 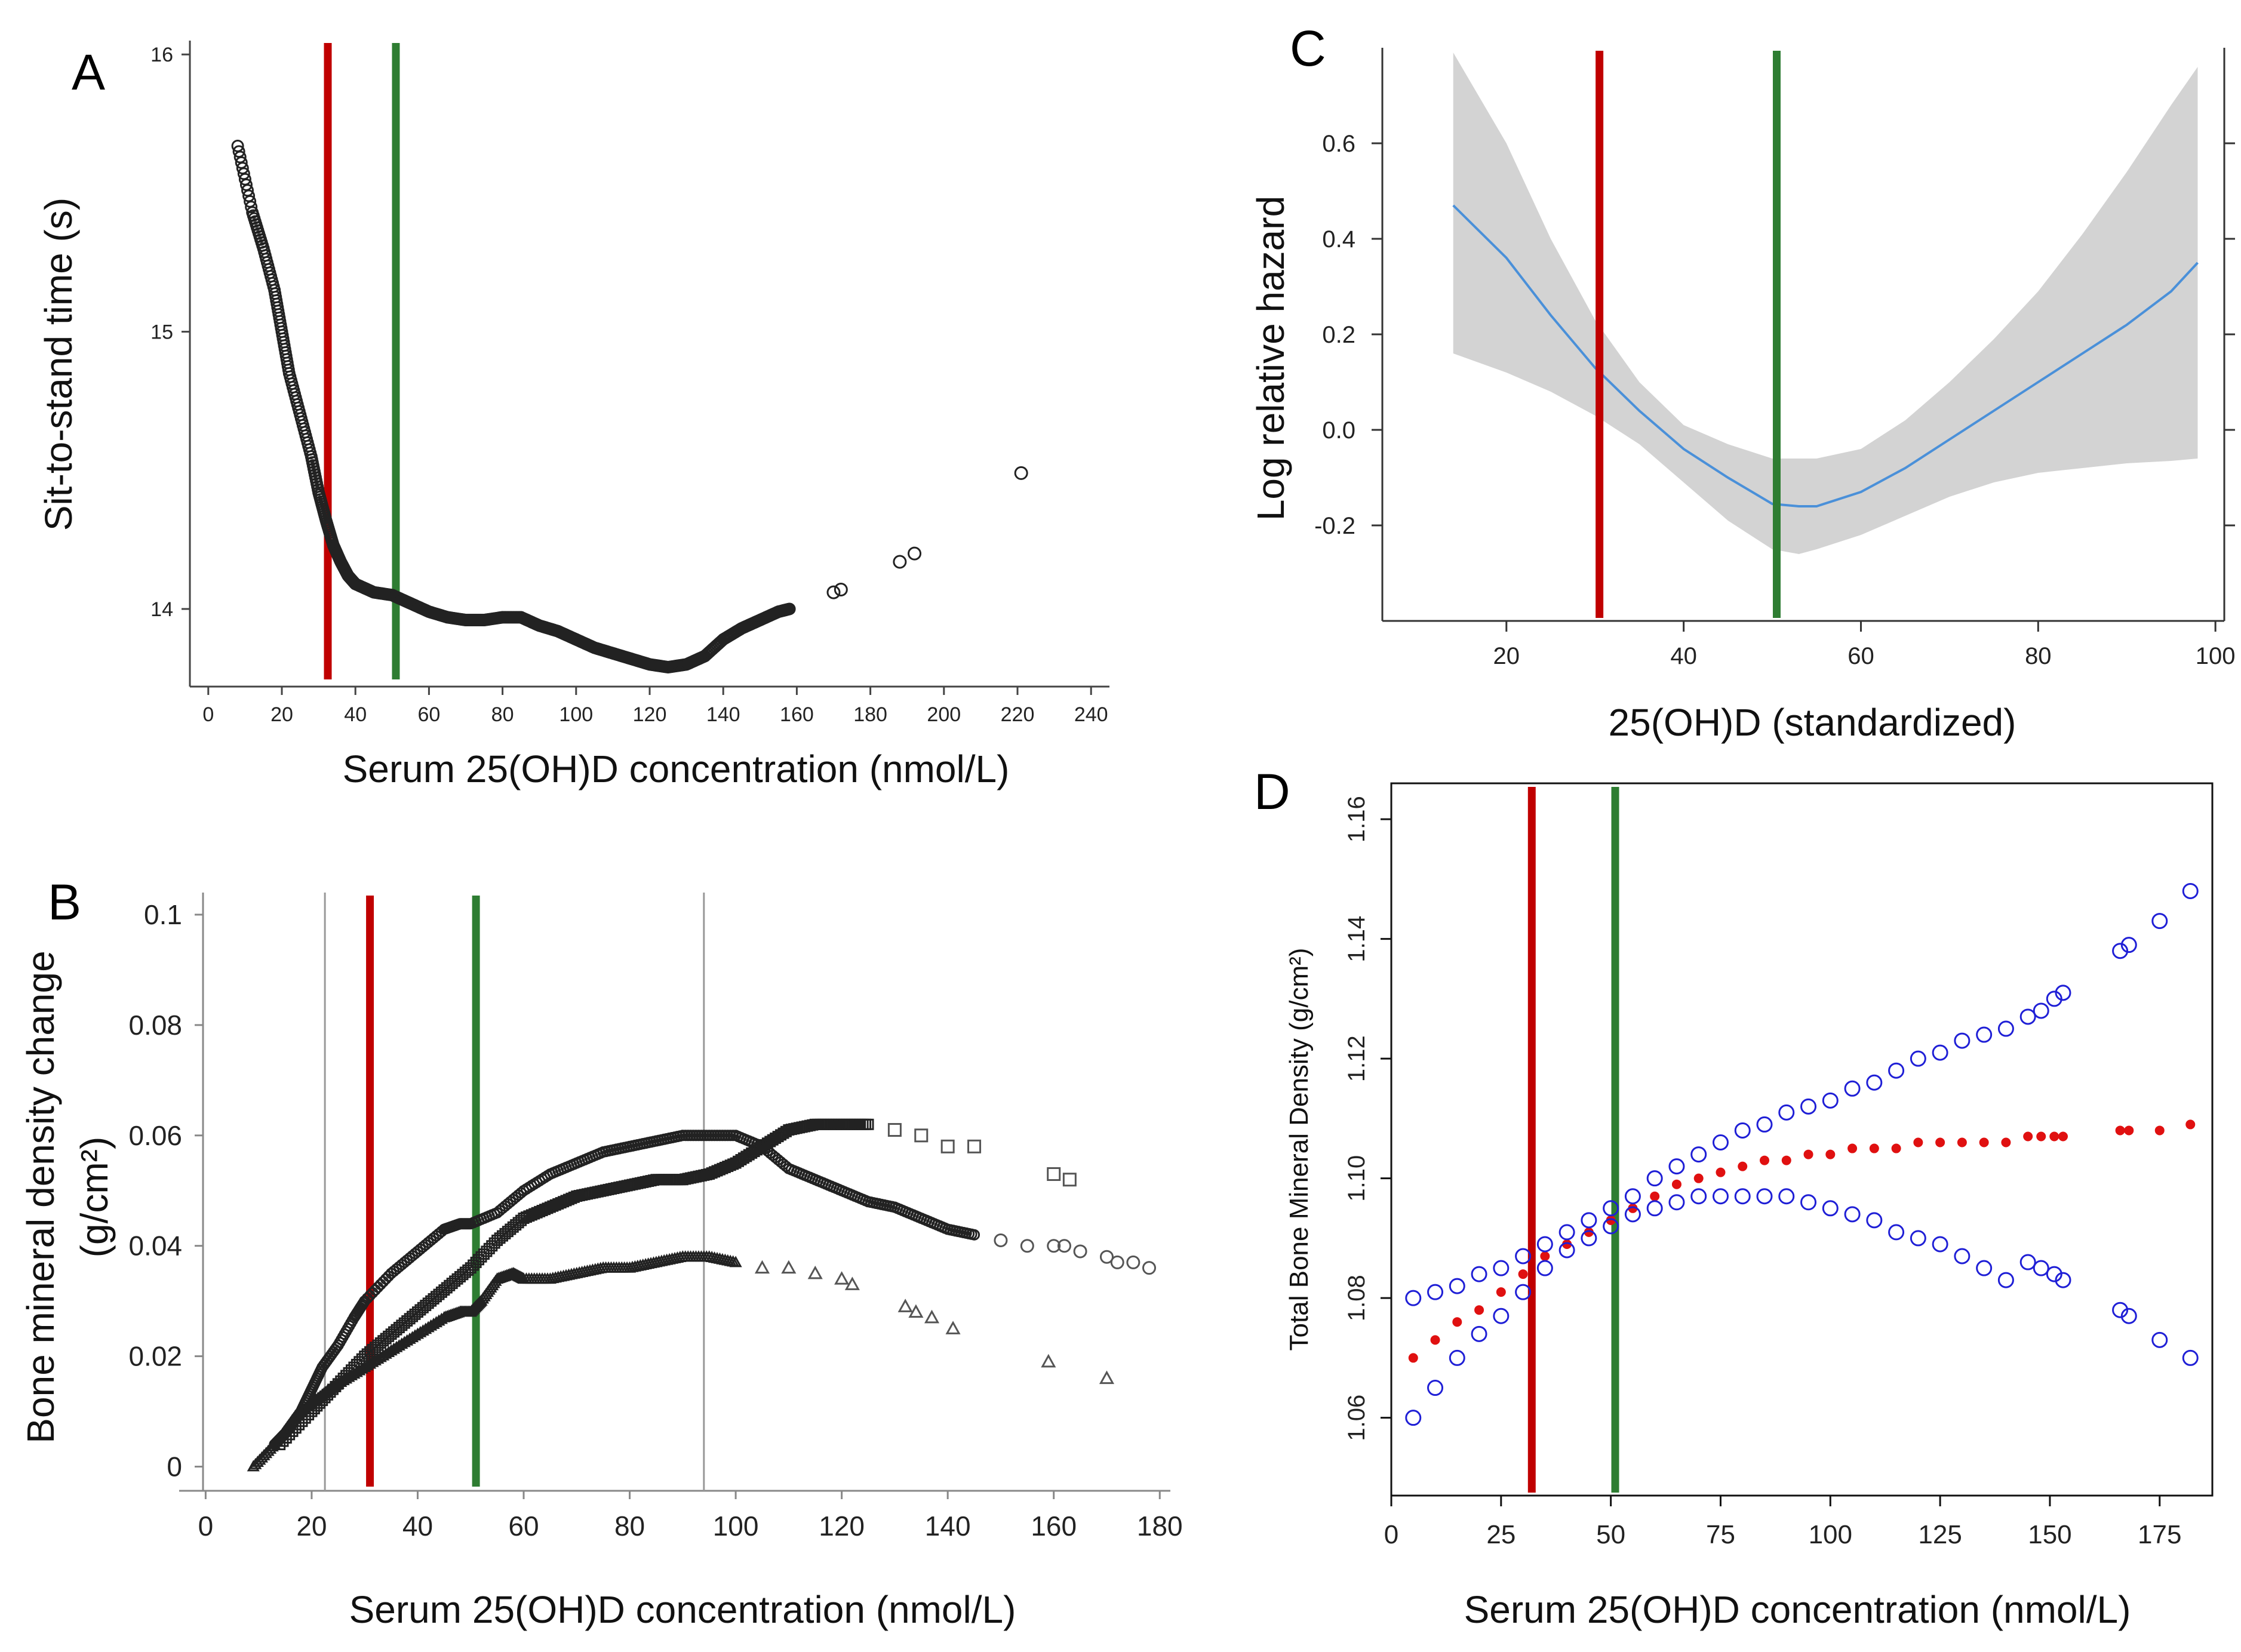 I want to click on panel-c-y-tick-label: 0.0, so click(x=1338, y=430).